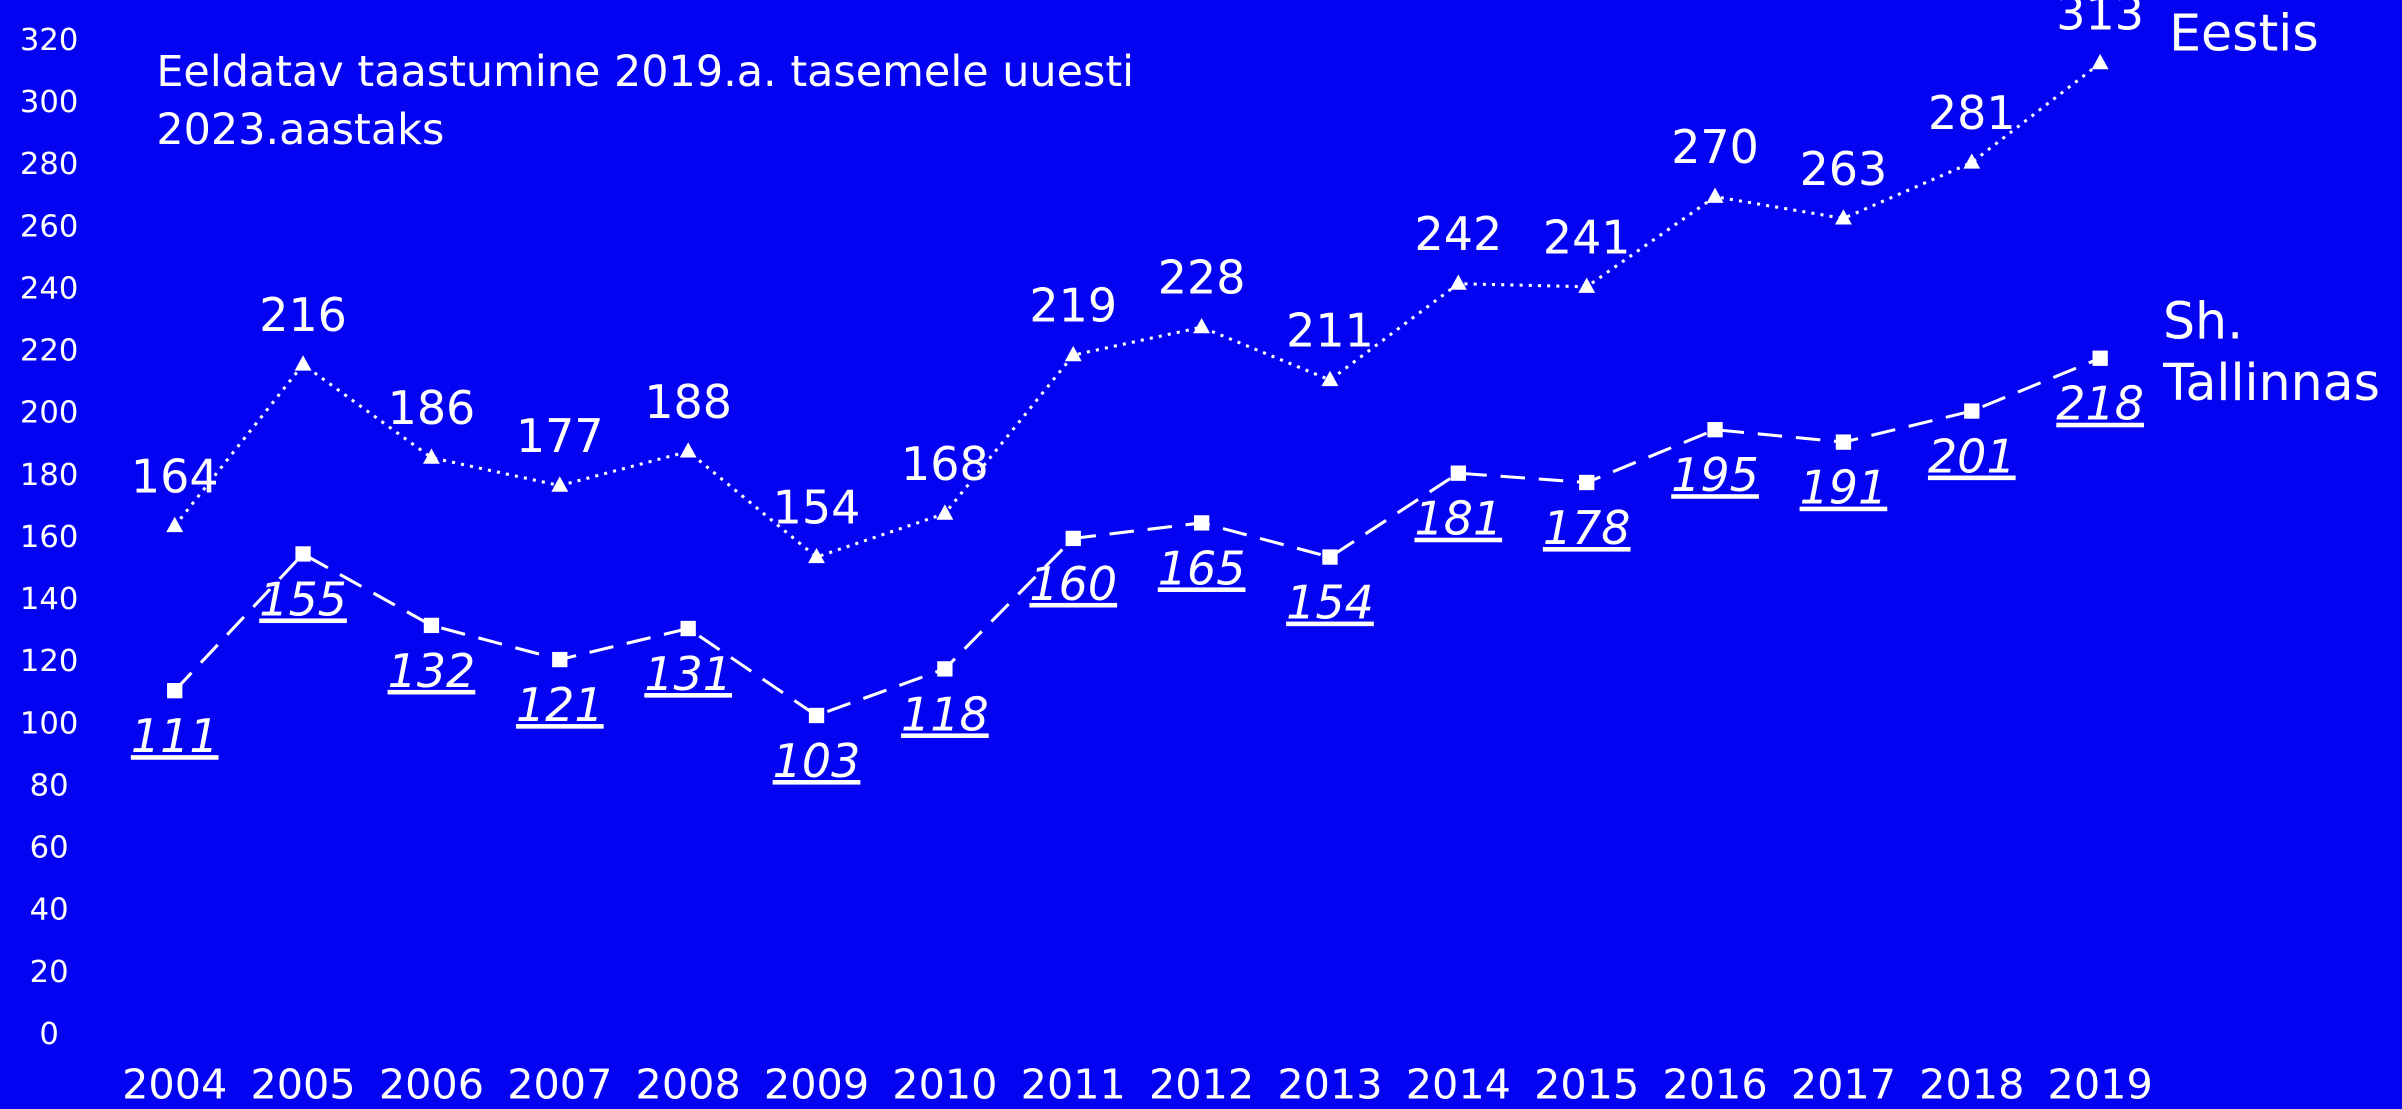  I want to click on legend-label: Sh. Tallinnas, so click(2271, 352).